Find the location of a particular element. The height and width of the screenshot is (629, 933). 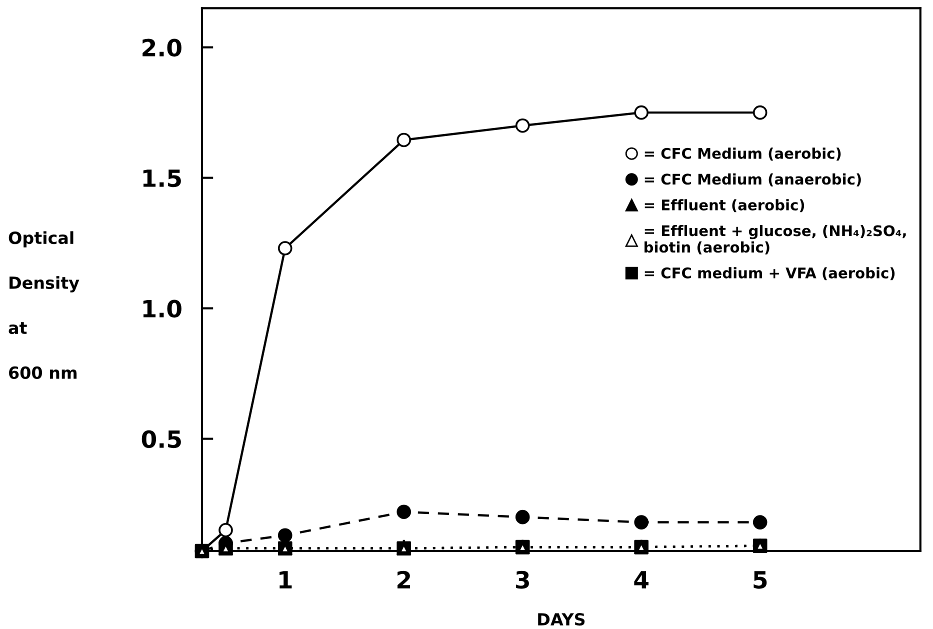

y-tick-label: 0.5 is located at coordinates (161, 439).